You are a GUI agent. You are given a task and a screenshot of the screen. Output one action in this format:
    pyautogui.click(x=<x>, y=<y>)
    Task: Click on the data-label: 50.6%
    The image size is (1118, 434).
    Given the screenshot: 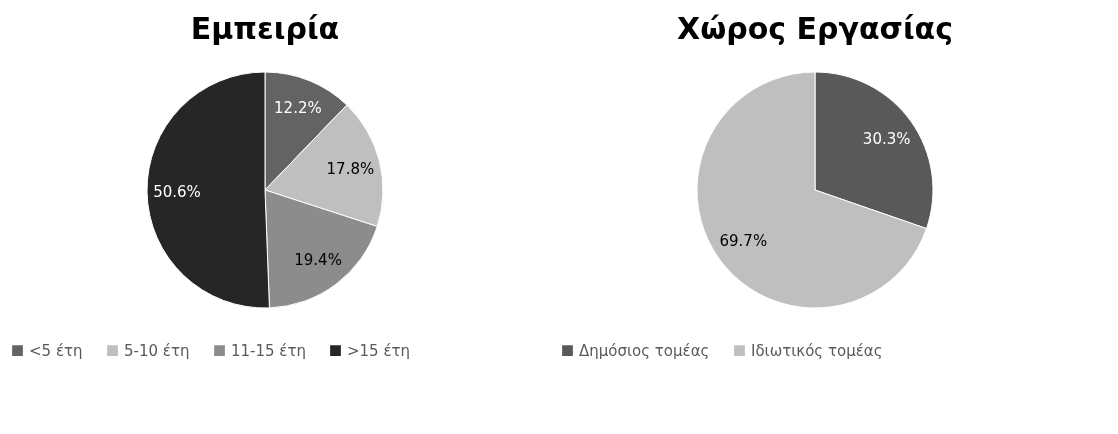 What is the action you would take?
    pyautogui.click(x=177, y=191)
    